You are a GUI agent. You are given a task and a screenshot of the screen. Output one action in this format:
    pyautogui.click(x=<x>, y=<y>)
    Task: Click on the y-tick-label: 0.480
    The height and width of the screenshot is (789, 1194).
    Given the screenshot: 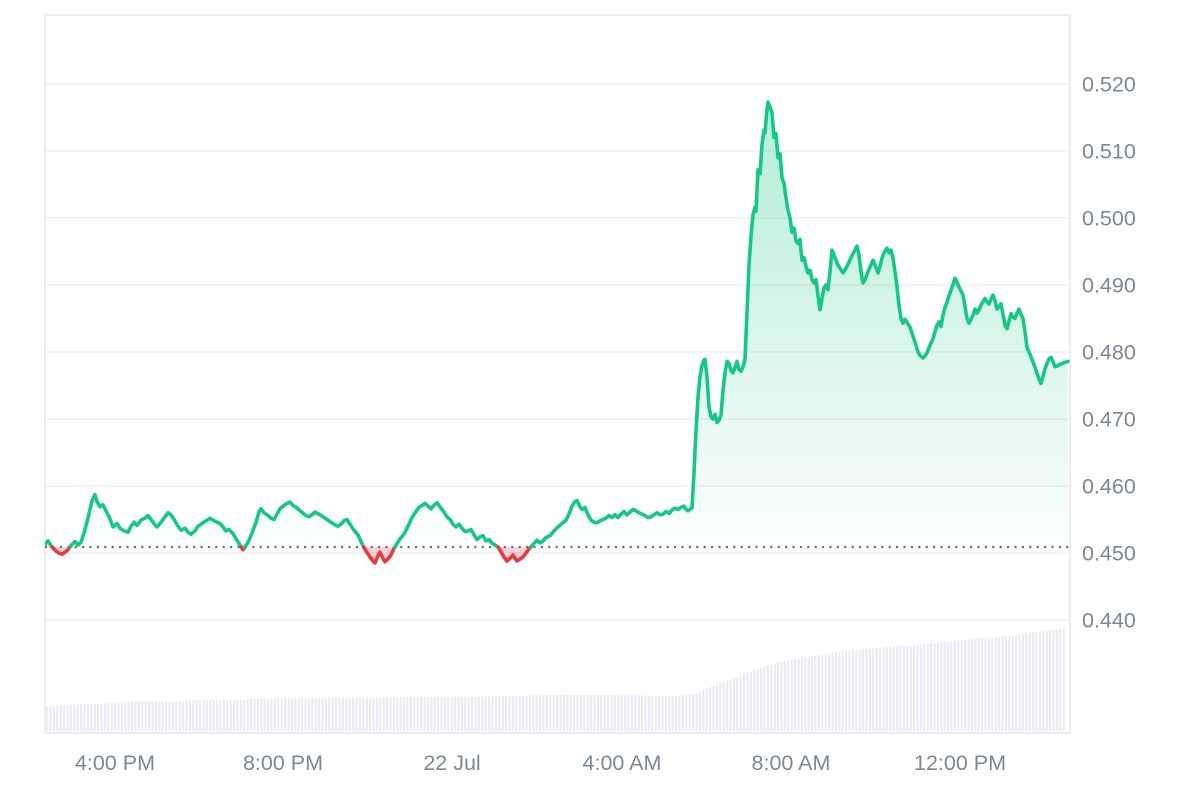 What is the action you would take?
    pyautogui.click(x=1109, y=353)
    